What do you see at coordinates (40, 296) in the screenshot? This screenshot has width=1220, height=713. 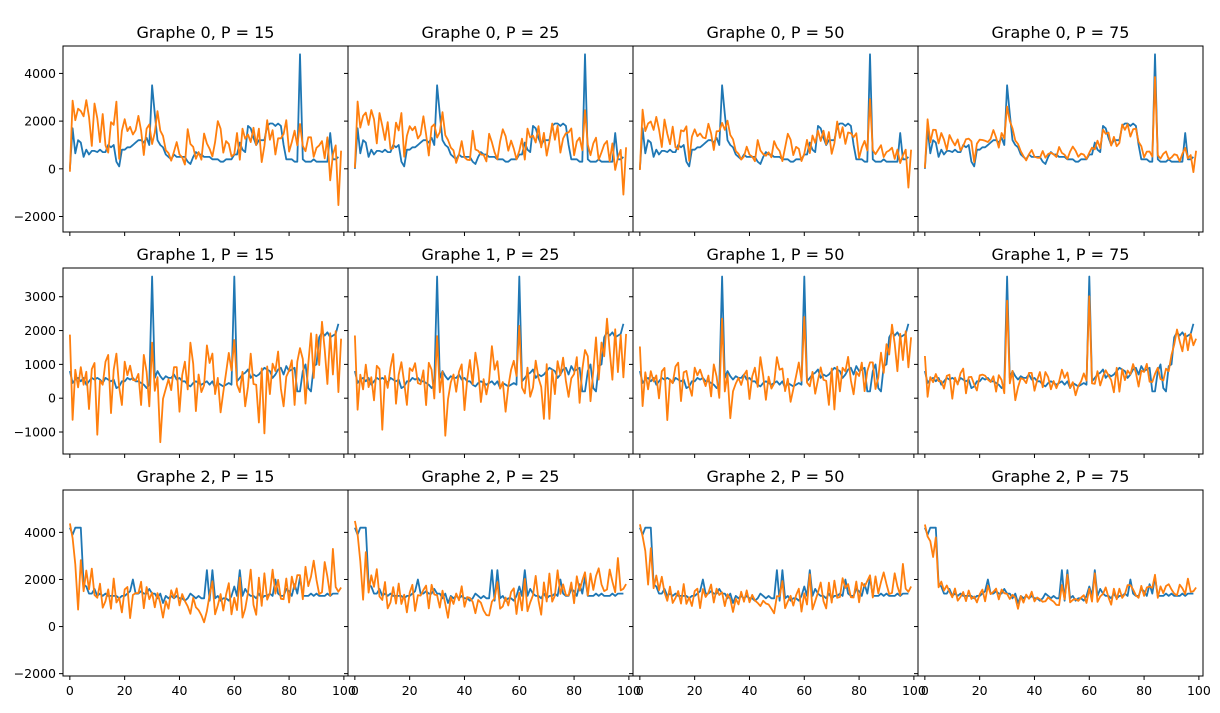 I see `y-tick-label: 3000` at bounding box center [40, 296].